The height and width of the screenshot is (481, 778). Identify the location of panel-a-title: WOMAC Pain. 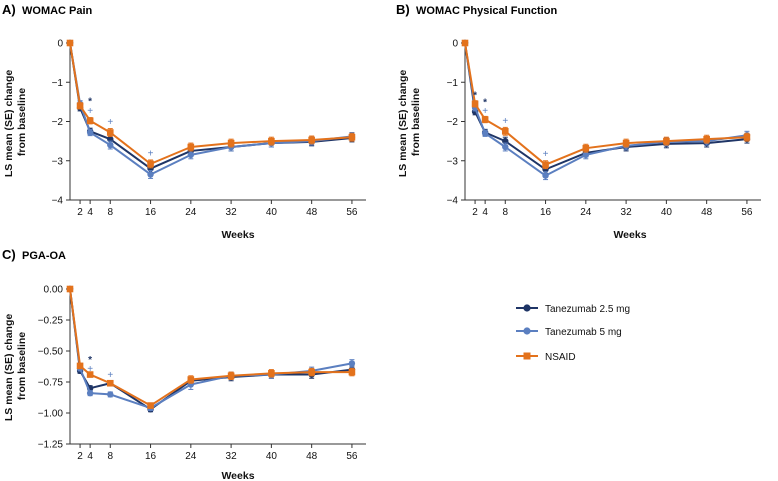
(57, 11).